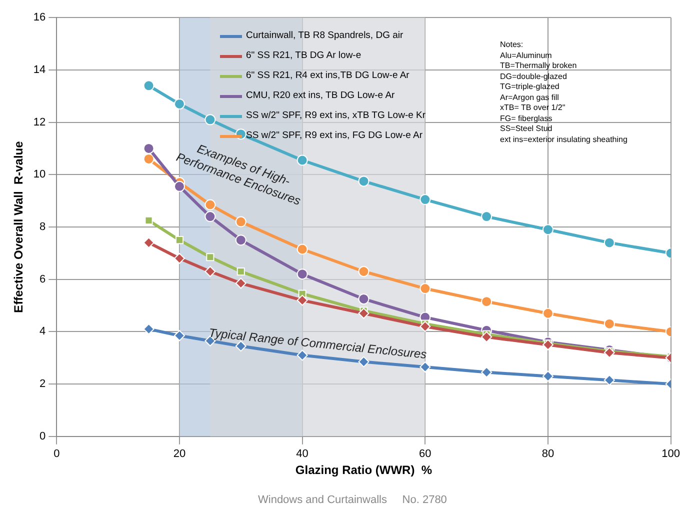 This screenshot has width=691, height=523. Describe the element at coordinates (39, 70) in the screenshot. I see `y-tick-label: 14` at that location.